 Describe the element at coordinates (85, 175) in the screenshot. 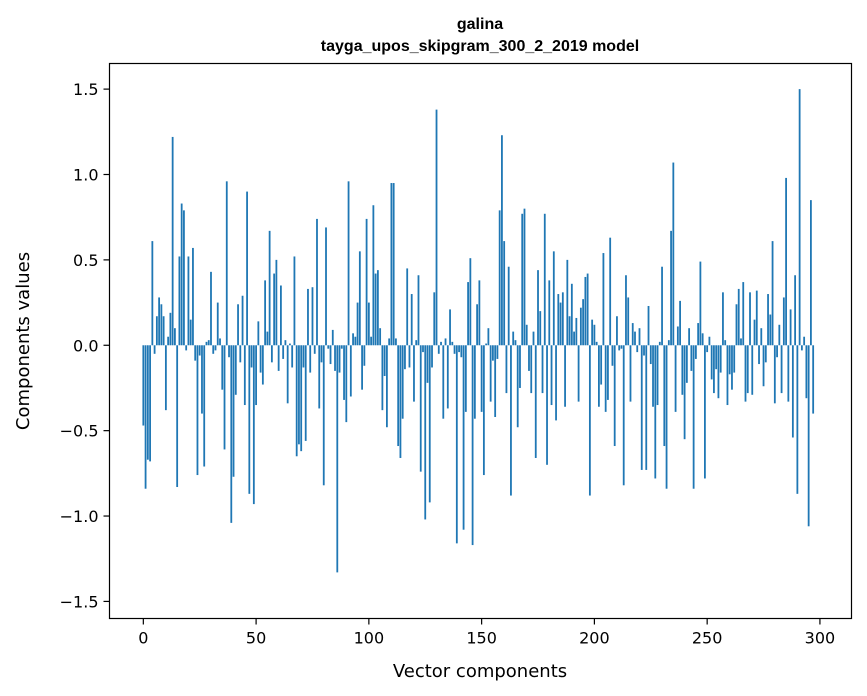

I see `y-tick-label: 1.0` at that location.